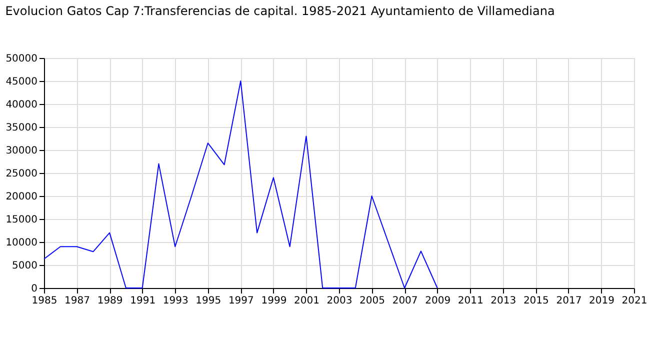 This screenshot has width=660, height=350. What do you see at coordinates (209, 301) in the screenshot?
I see `x-tick-label: 1995` at bounding box center [209, 301].